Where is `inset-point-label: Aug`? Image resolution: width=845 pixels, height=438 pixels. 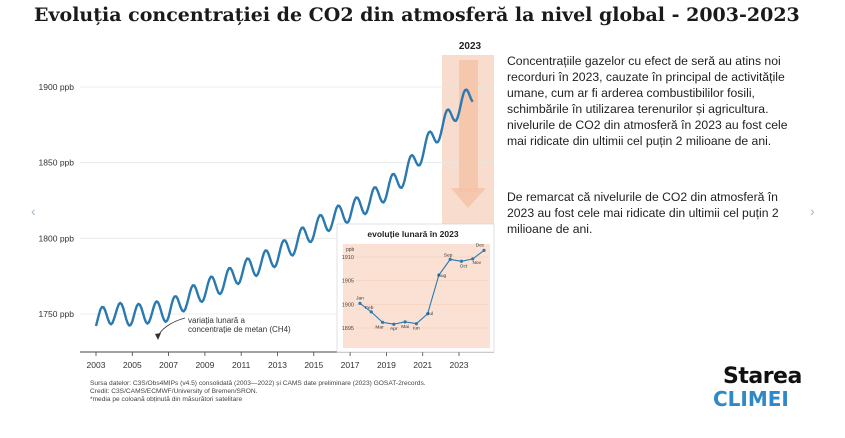
inset-point-label: Aug is located at coordinates (442, 276).